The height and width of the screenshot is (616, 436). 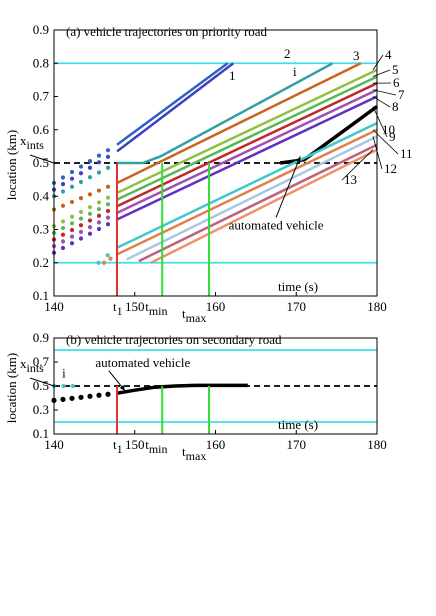 I want to click on y-tick-label: 0.8, so click(x=41, y=62).